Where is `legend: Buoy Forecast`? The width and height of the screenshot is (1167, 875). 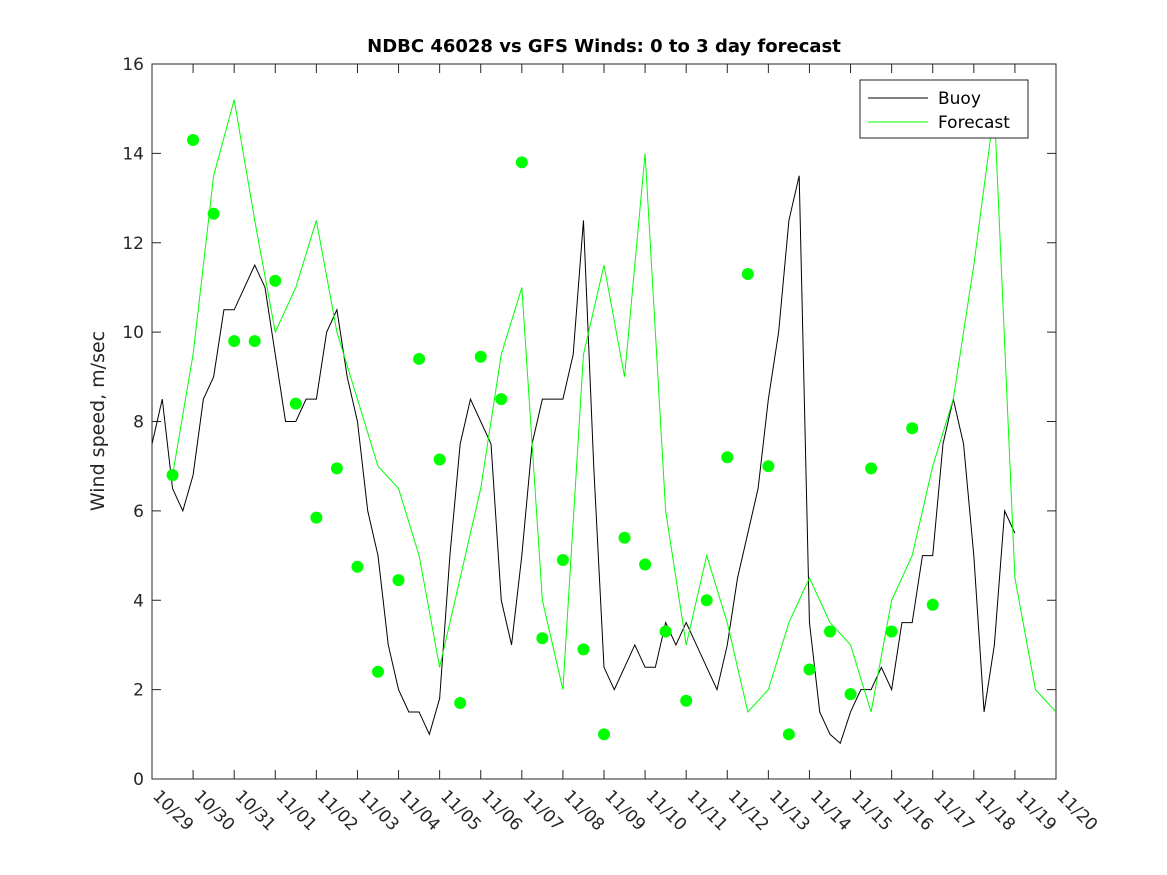 legend: Buoy Forecast is located at coordinates (944, 109).